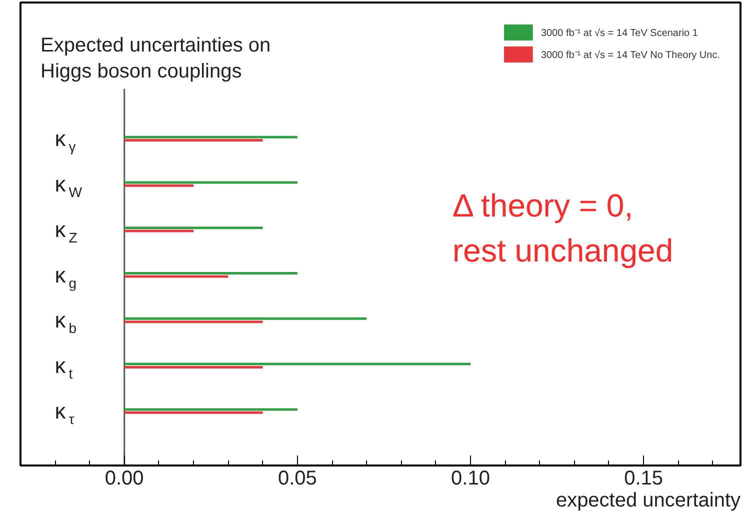 The height and width of the screenshot is (527, 751). What do you see at coordinates (124, 479) in the screenshot?
I see `x-tick-label: 0.00` at bounding box center [124, 479].